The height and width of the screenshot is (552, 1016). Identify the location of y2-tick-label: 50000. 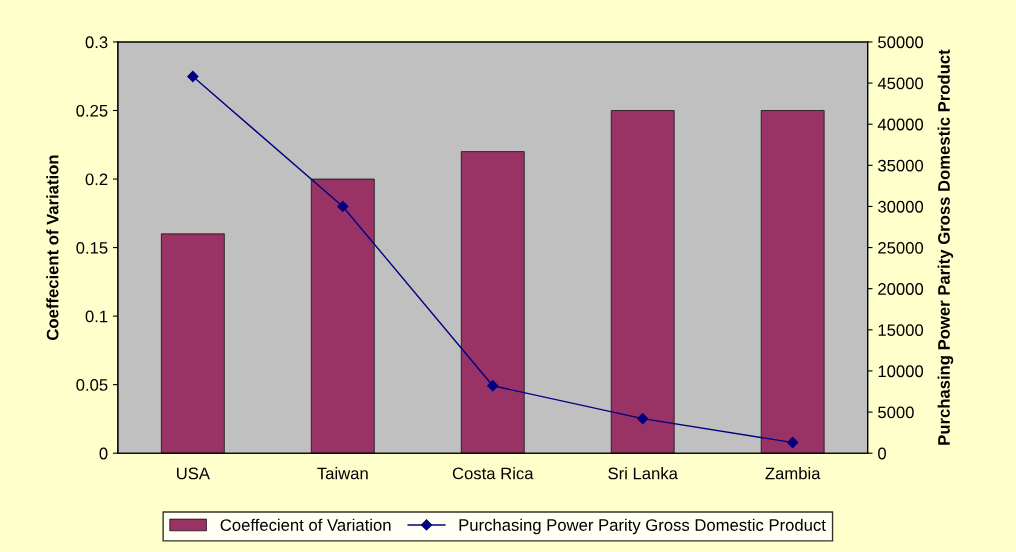
(901, 42).